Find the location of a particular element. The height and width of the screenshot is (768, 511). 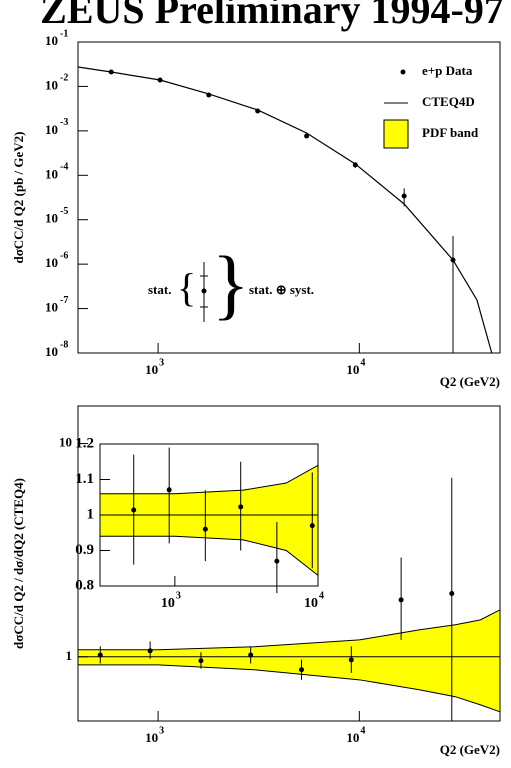

y-tick-exponent: -3 is located at coordinates (64, 122).